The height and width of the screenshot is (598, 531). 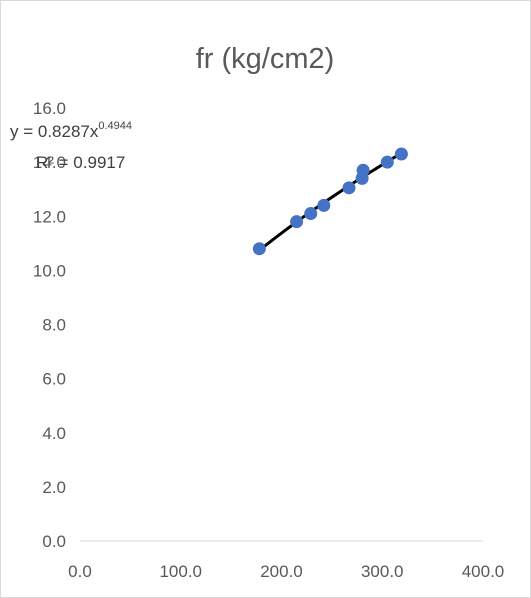 I want to click on x-tick-label: 400.0, so click(x=483, y=571).